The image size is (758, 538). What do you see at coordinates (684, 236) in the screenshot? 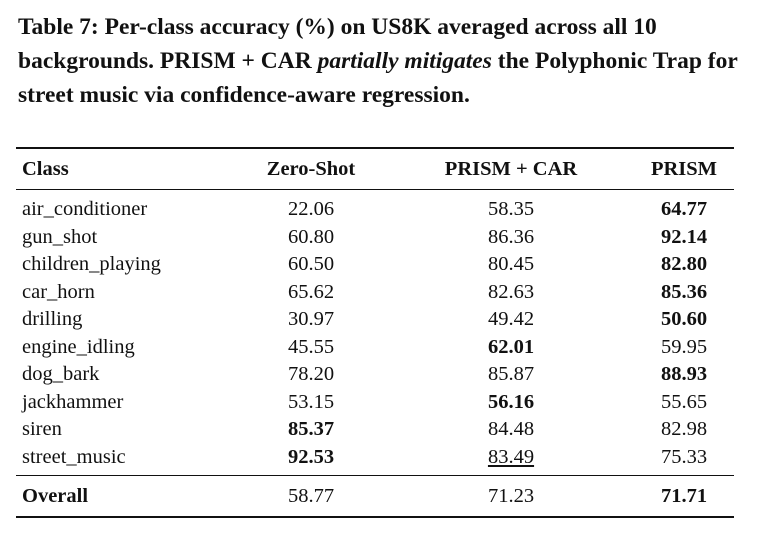
I see `cell-prism: 92.14` at bounding box center [684, 236].